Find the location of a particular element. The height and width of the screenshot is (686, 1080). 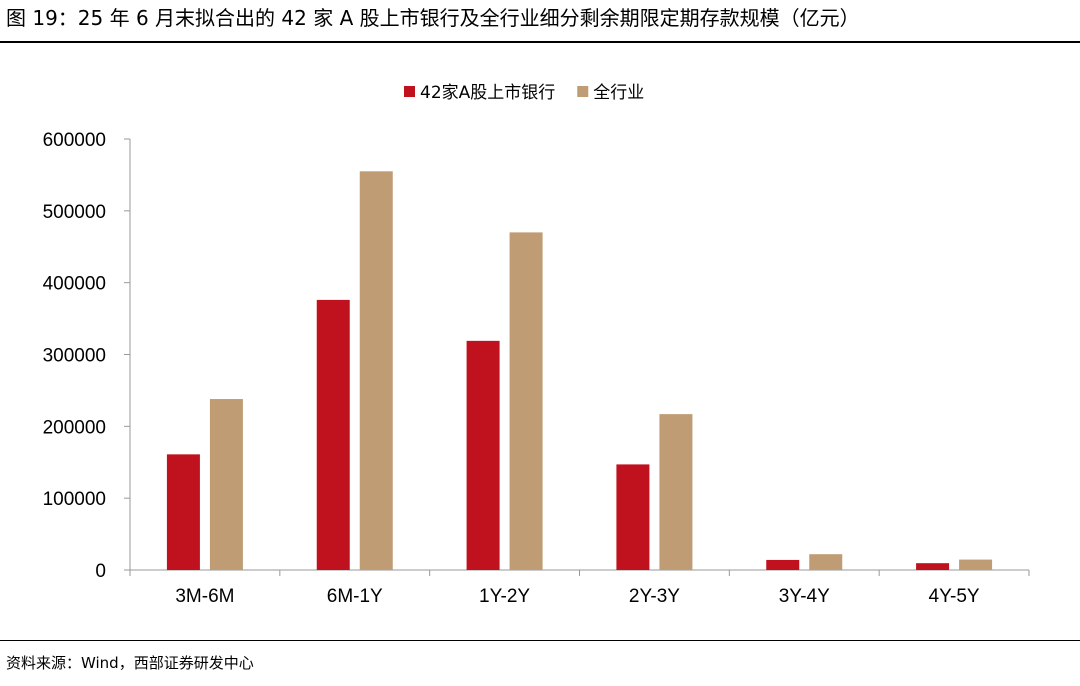

x-tick-label: 2Y-3Y is located at coordinates (654, 596).